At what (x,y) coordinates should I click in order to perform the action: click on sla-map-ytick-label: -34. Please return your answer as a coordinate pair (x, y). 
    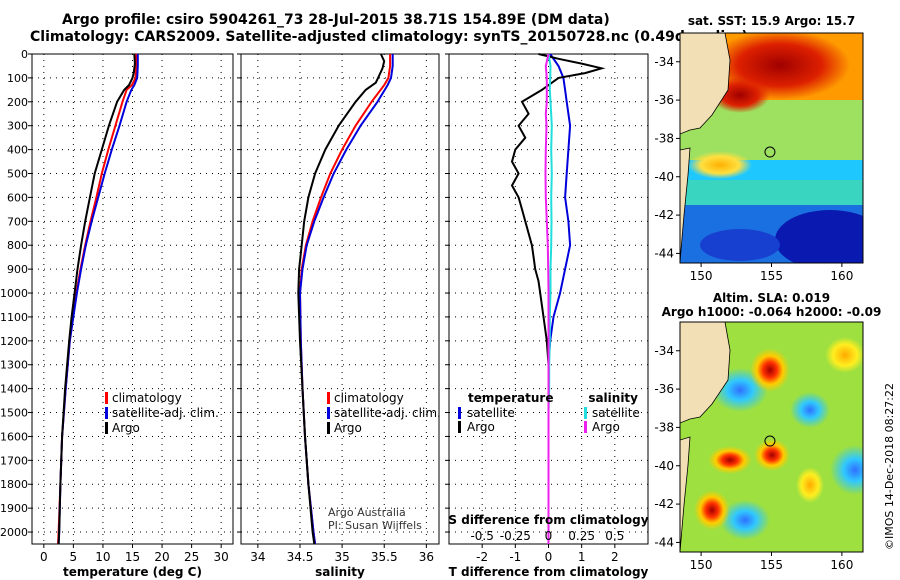
    Looking at the image, I should click on (664, 351).